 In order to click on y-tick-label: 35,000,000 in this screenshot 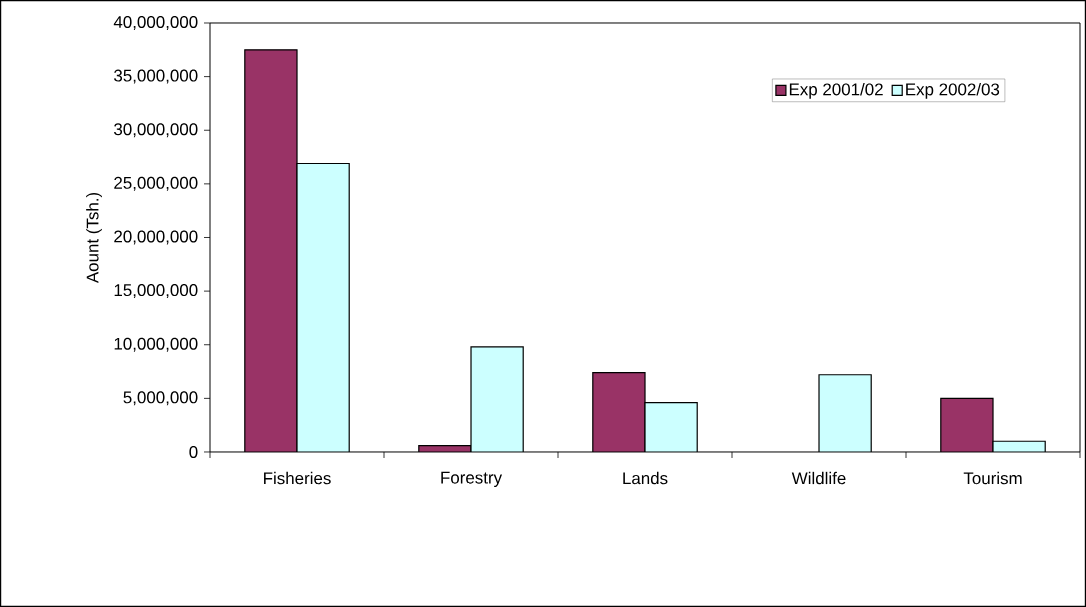, I will do `click(156, 76)`.